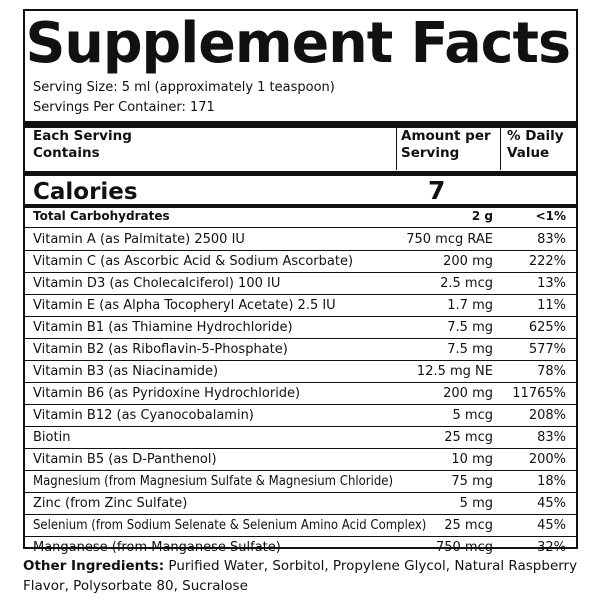 The image size is (600, 600). I want to click on nutrient-name: Vitamin B6 (as Pyridoxine Hydrochloride), so click(167, 393).